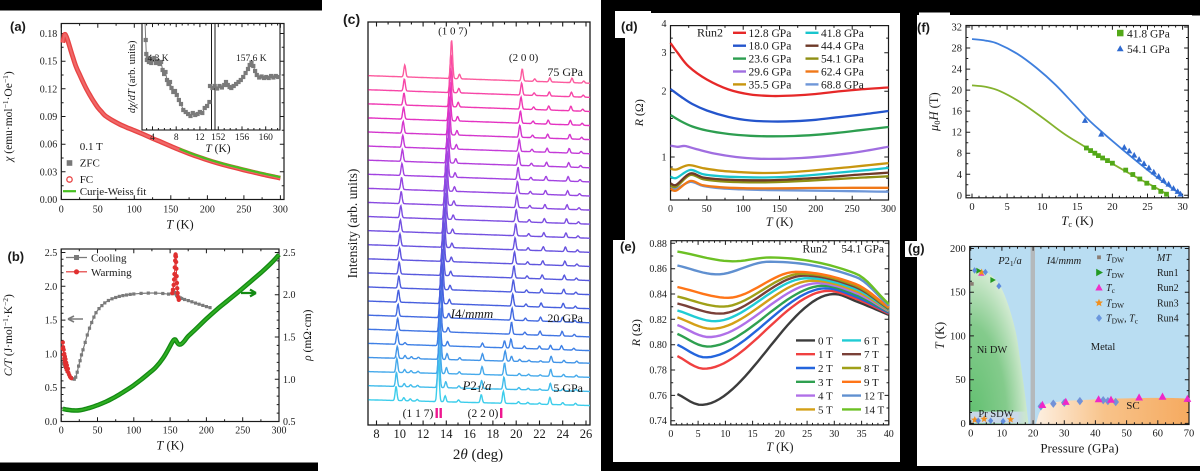  What do you see at coordinates (18, 26) in the screenshot?
I see `svg-text: (a)` at bounding box center [18, 26].